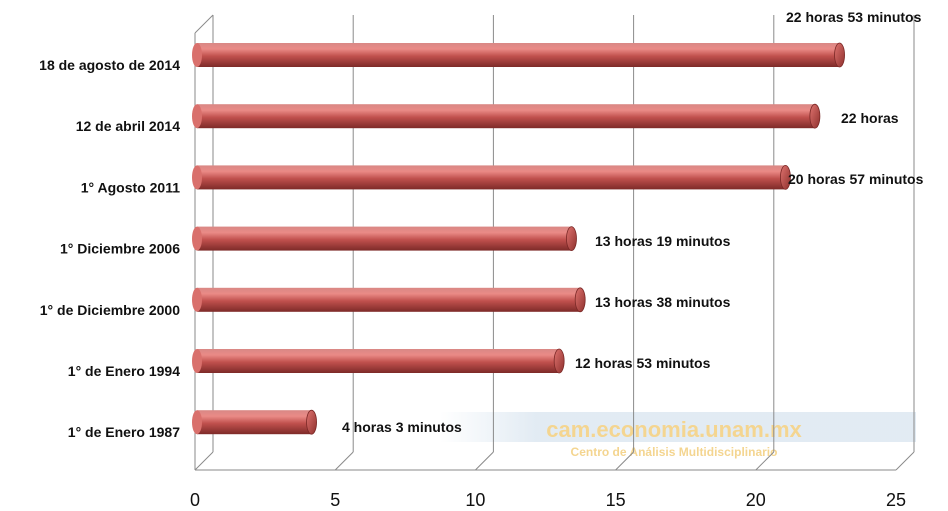  What do you see at coordinates (854, 17) in the screenshot?
I see `data-label: 22 horas 53 minutos` at bounding box center [854, 17].